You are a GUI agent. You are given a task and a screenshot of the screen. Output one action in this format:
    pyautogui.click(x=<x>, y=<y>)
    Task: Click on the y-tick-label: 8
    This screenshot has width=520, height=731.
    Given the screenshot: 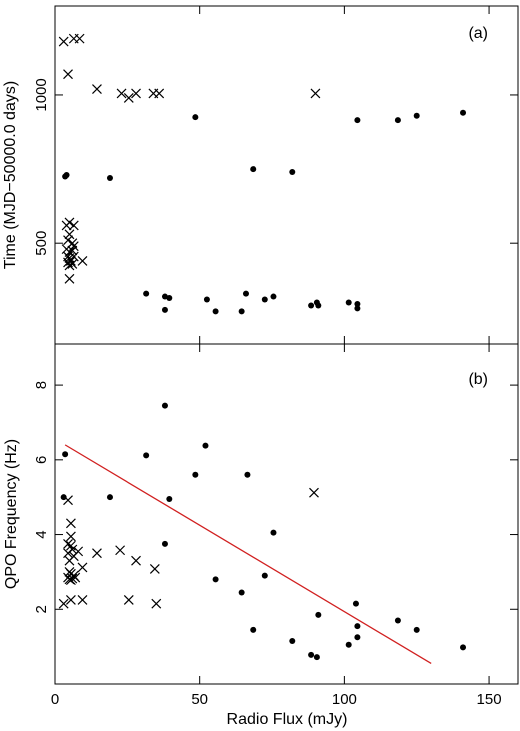 What is the action you would take?
    pyautogui.click(x=41, y=385)
    